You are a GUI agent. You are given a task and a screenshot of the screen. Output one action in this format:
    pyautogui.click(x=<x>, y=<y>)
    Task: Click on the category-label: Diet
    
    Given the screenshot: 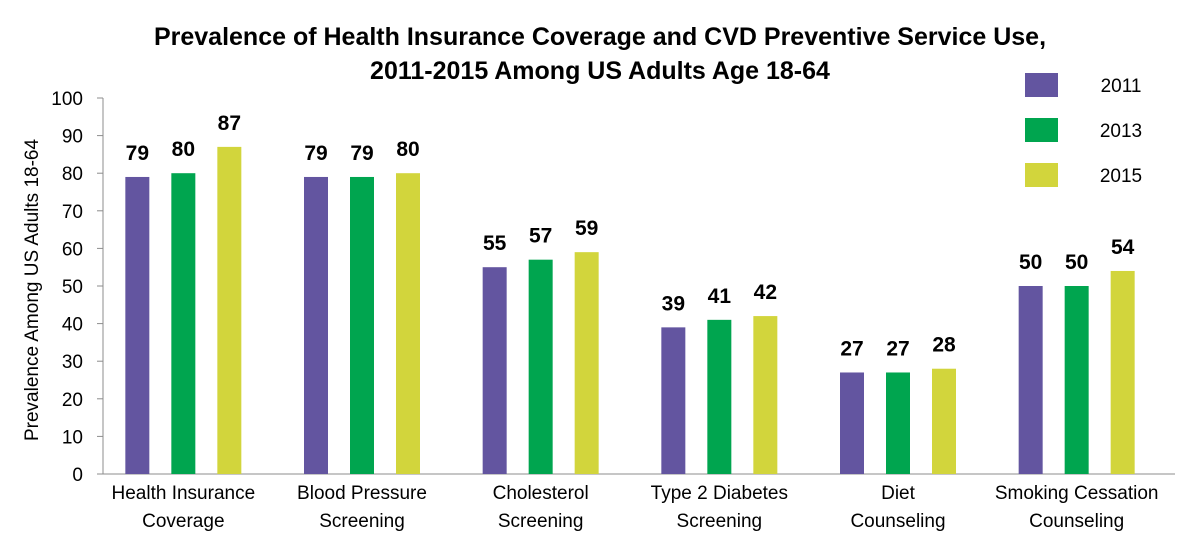 What is the action you would take?
    pyautogui.click(x=898, y=493)
    